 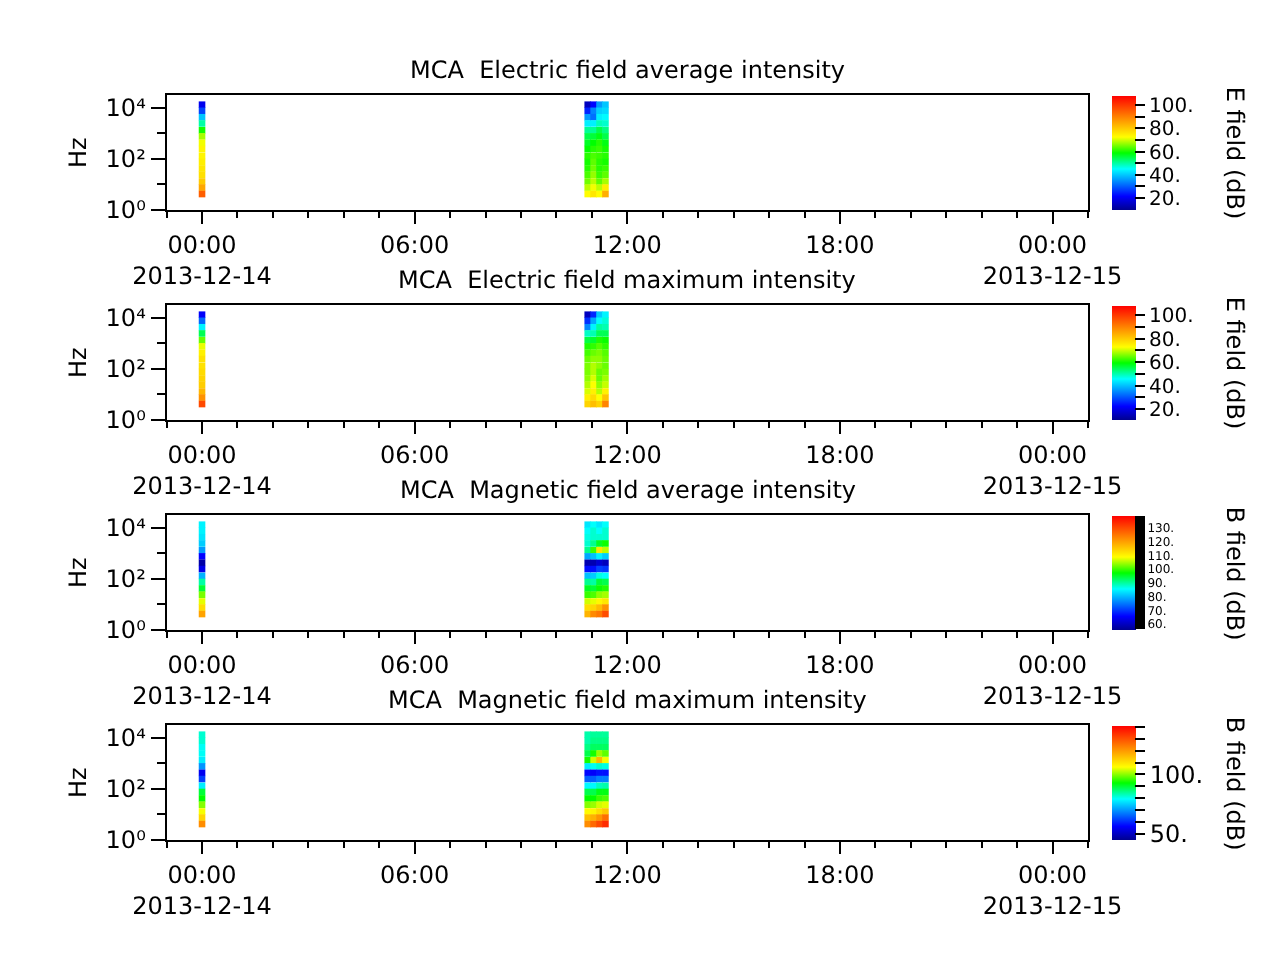 I want to click on color-bar-label: 50., so click(x=1168, y=834).